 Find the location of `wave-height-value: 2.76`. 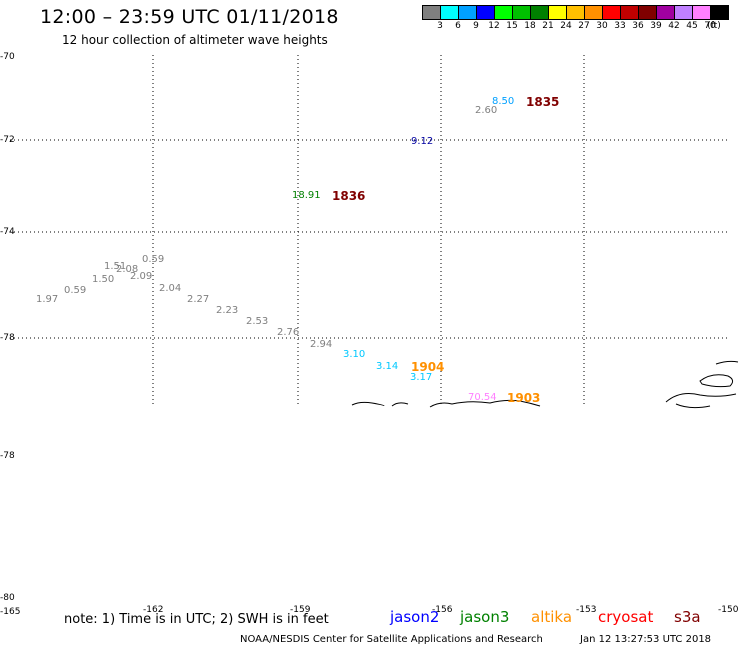

wave-height-value: 2.76 is located at coordinates (288, 332).